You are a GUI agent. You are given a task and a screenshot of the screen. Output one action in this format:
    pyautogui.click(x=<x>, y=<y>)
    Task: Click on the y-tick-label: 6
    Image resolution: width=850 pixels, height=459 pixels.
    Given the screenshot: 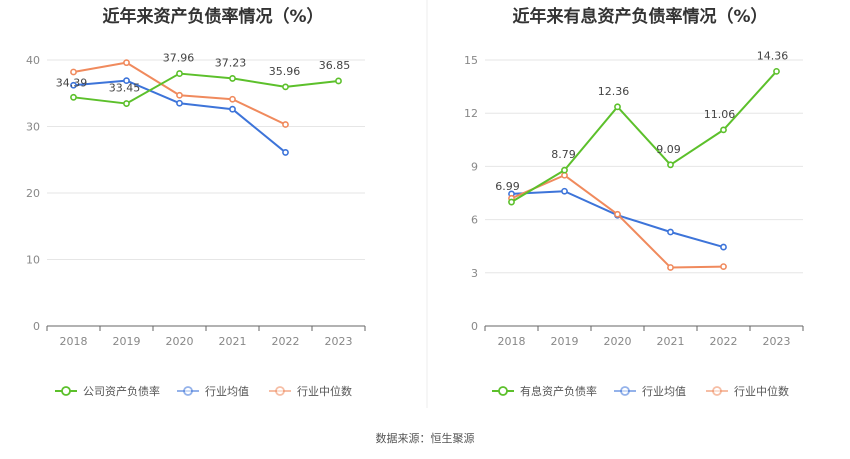 What is the action you would take?
    pyautogui.click(x=474, y=220)
    